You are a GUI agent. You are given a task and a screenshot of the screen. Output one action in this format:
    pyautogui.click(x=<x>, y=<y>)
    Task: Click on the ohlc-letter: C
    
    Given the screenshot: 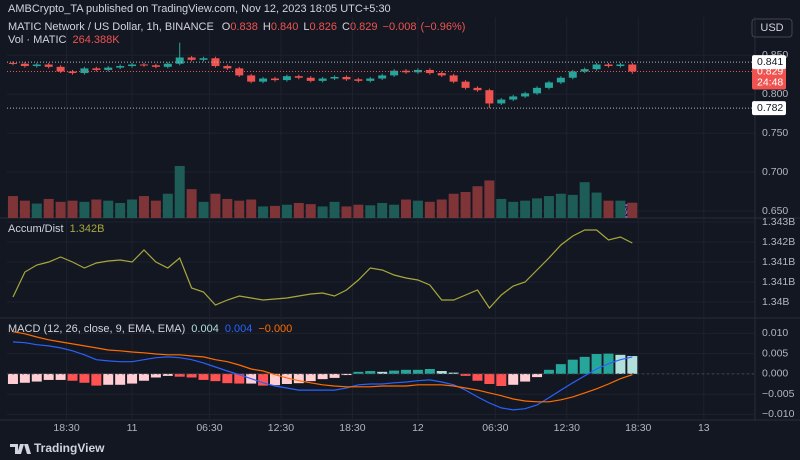 What is the action you would take?
    pyautogui.click(x=346, y=27)
    